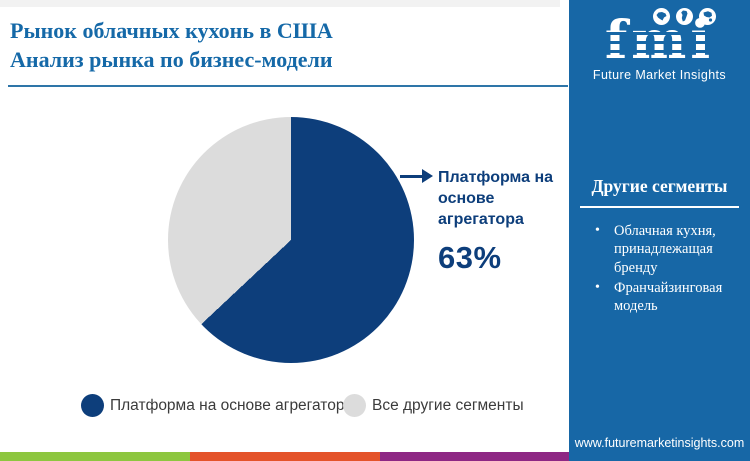 This screenshot has height=461, width=750. What do you see at coordinates (496, 199) in the screenshot?
I see `pie-callout-label: Платформа на основе агрегатора` at bounding box center [496, 199].